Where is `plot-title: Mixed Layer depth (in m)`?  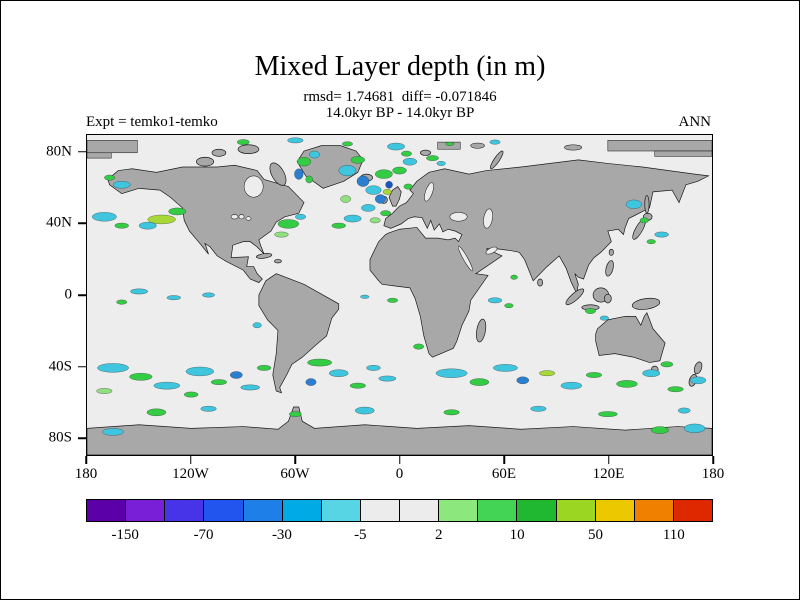 plot-title: Mixed Layer depth (in m) is located at coordinates (400, 66).